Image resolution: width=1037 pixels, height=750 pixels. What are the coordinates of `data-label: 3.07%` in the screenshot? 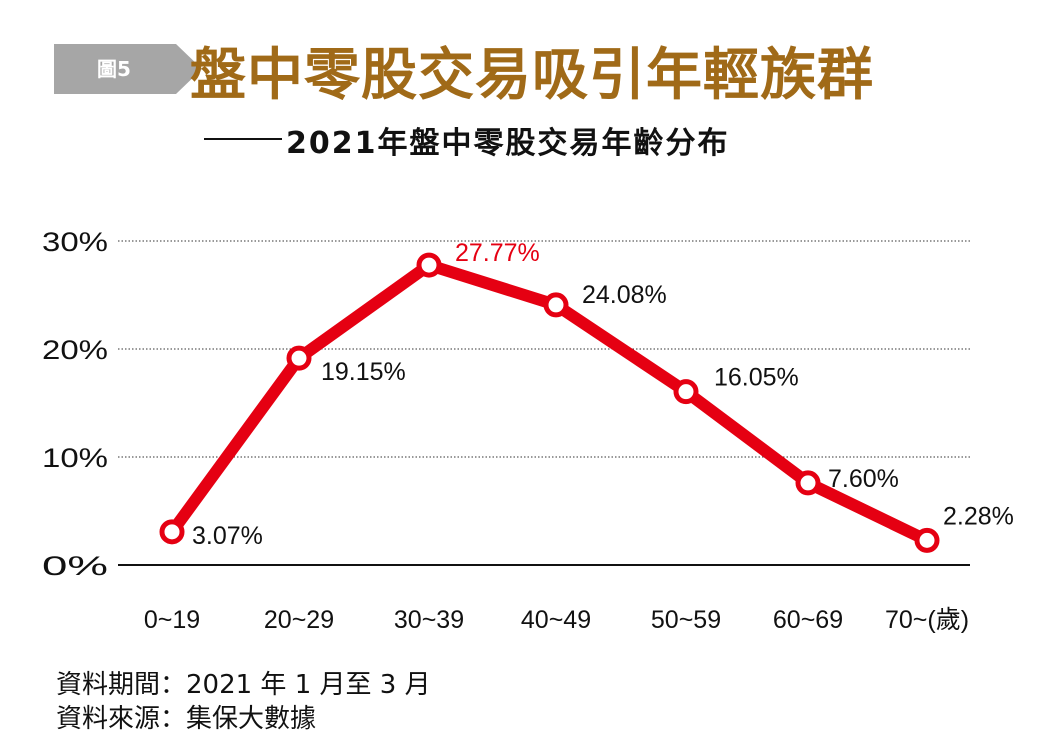 It's located at (227, 536).